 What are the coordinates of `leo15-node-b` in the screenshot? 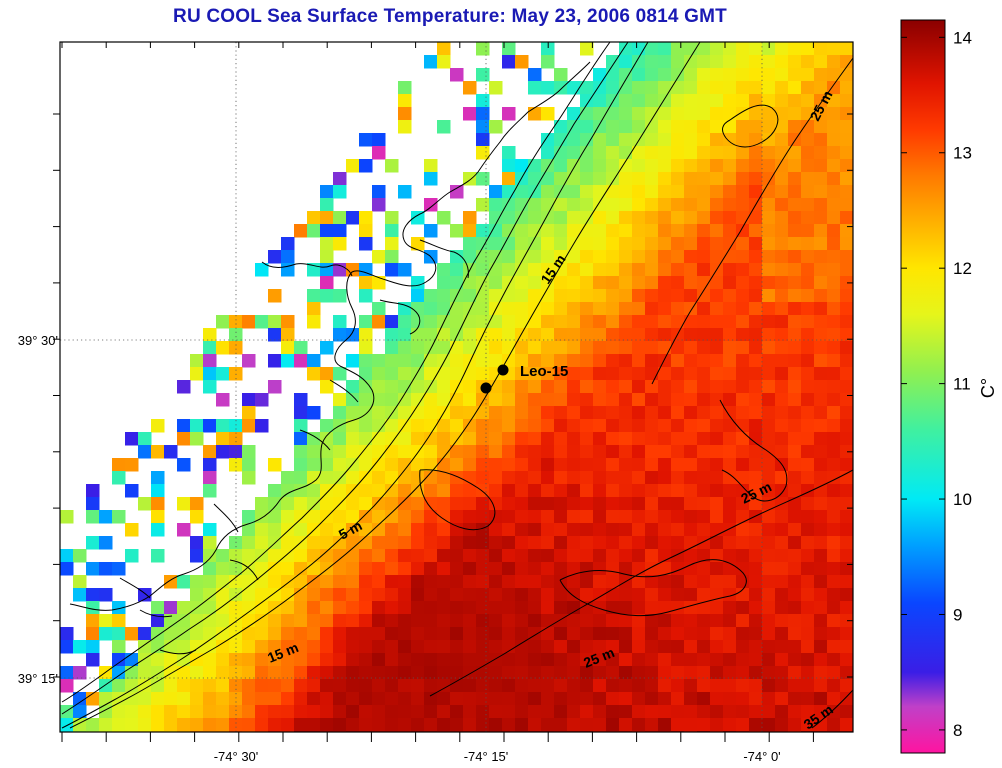 It's located at (486, 388).